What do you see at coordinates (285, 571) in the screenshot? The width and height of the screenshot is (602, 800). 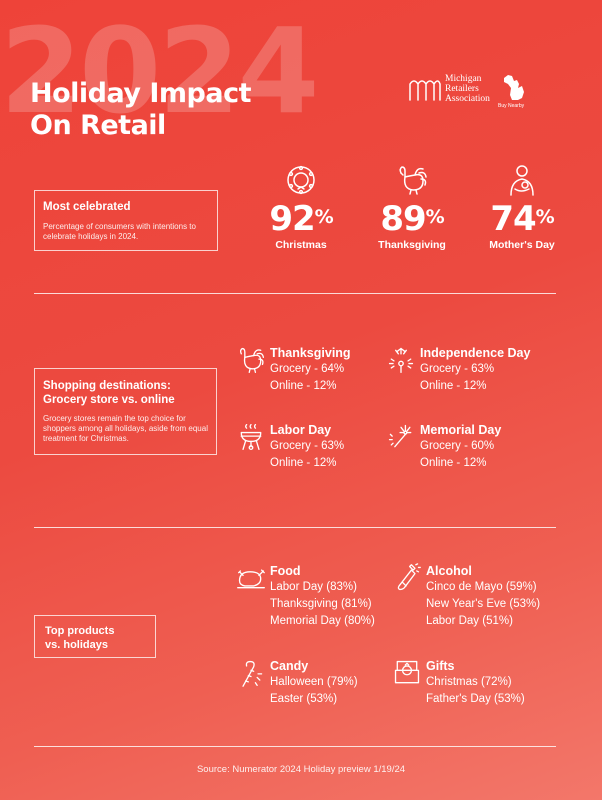 I see `product-category: Food` at bounding box center [285, 571].